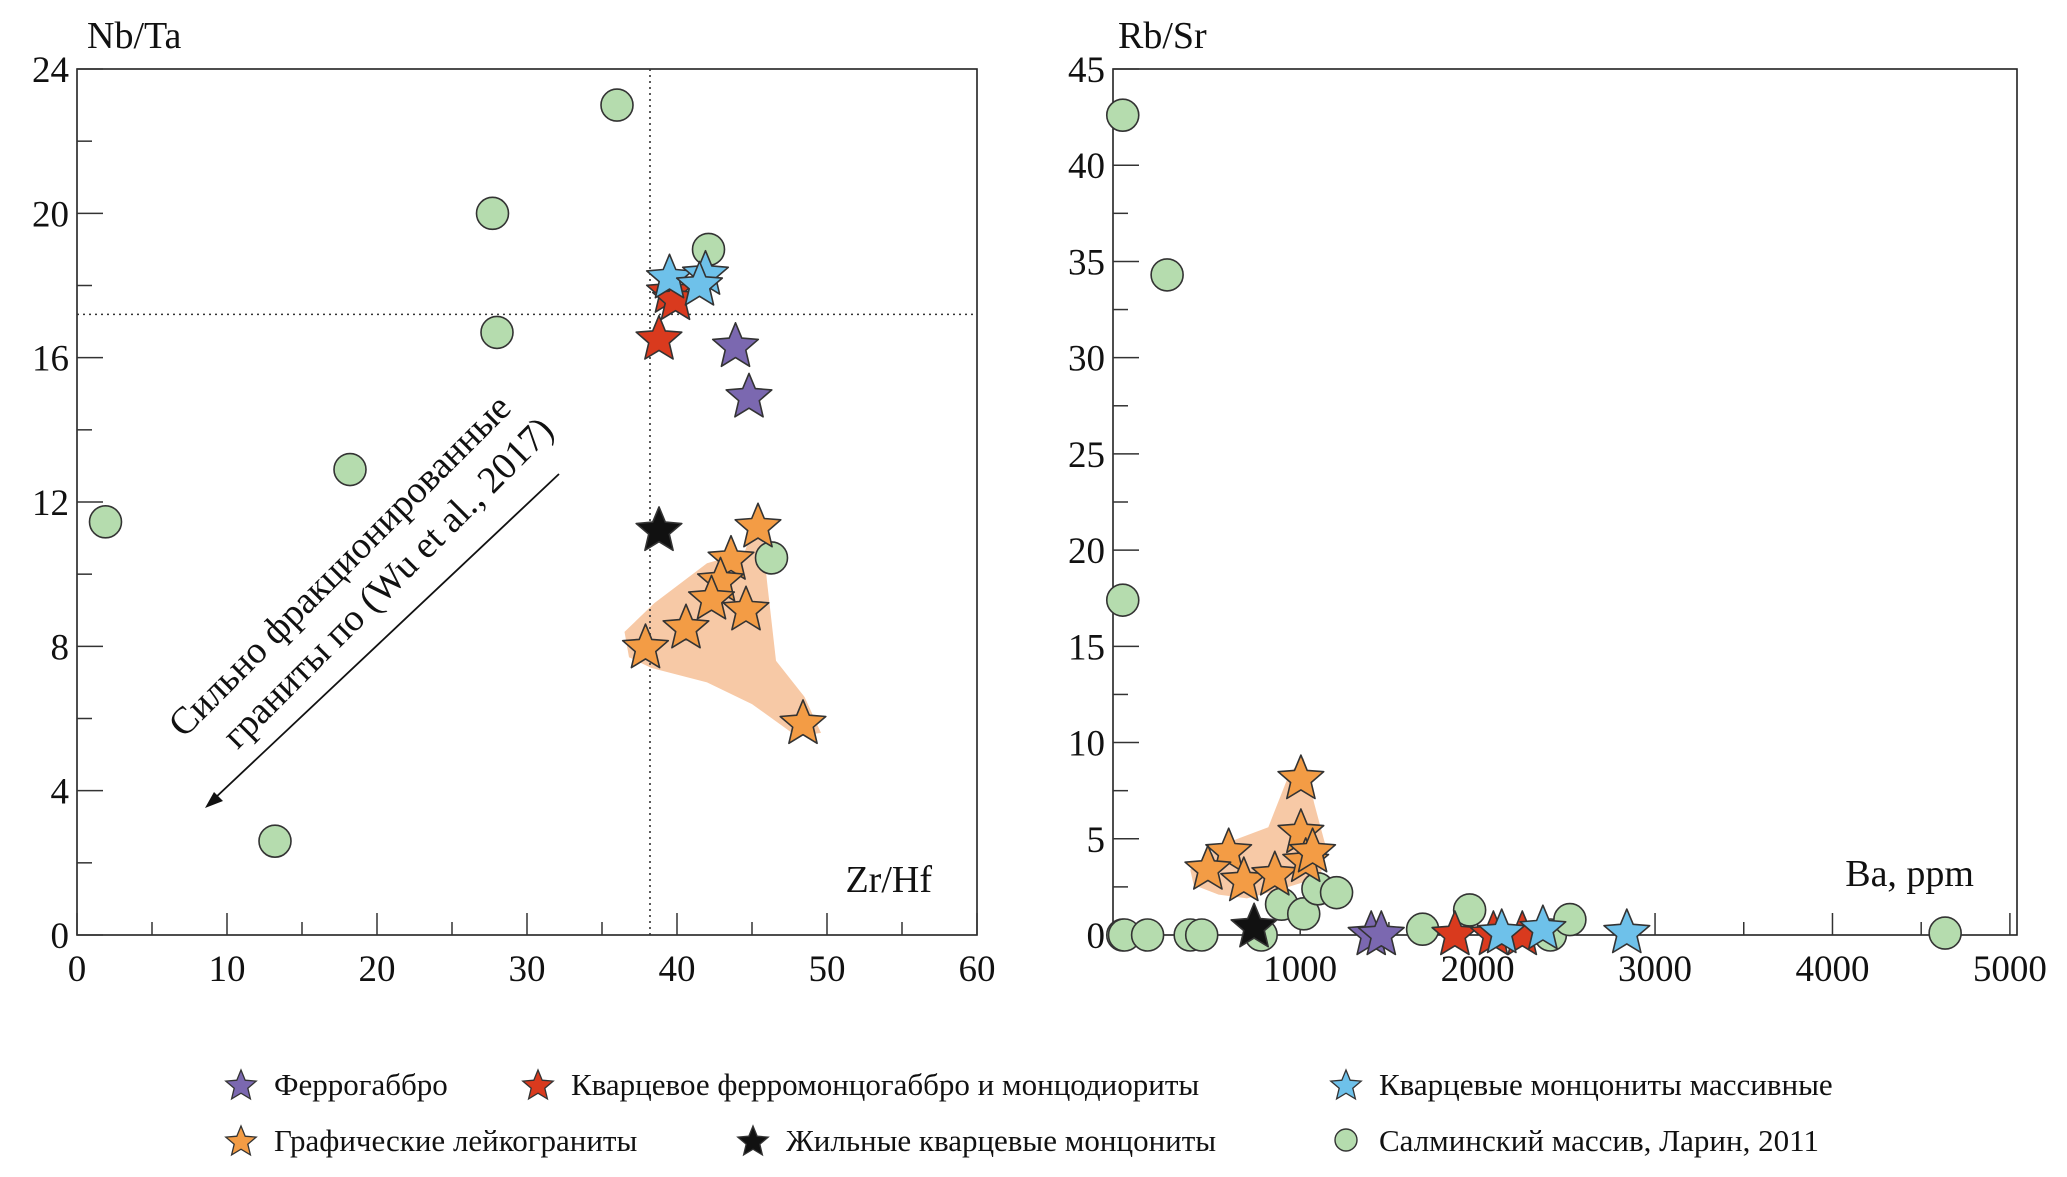 The image size is (2067, 1177). What do you see at coordinates (1300, 969) in the screenshot?
I see `x-tick-label: 1000` at bounding box center [1300, 969].